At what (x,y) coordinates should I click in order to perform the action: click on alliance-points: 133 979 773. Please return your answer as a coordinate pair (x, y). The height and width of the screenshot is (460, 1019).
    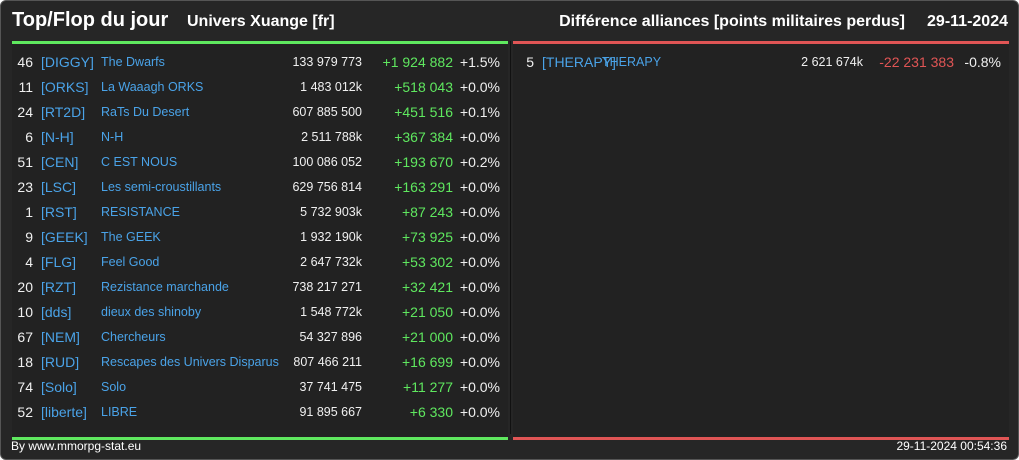
    Looking at the image, I should click on (327, 62).